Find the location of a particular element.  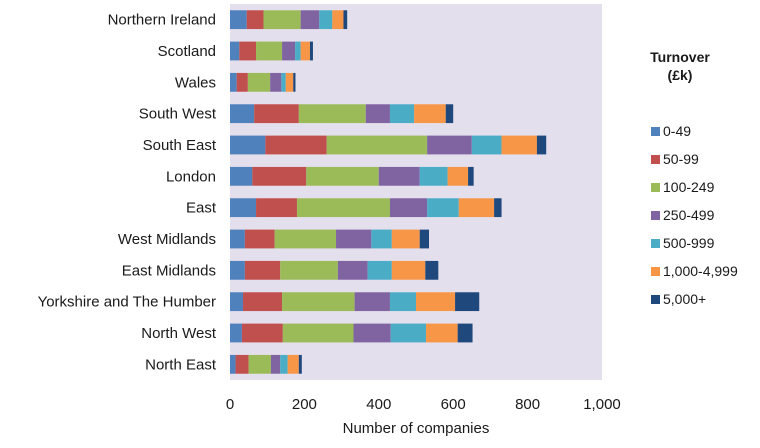

x-tick-label: 200 is located at coordinates (304, 404).